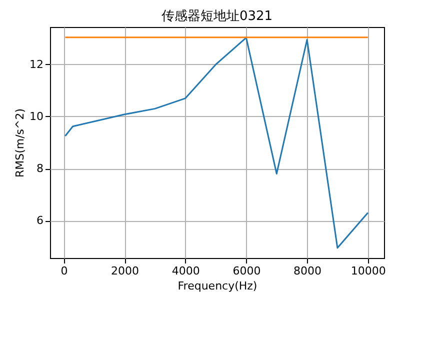 Image resolution: width=444 pixels, height=341 pixels. What do you see at coordinates (308, 271) in the screenshot?
I see `x-tick-label: 8000` at bounding box center [308, 271].